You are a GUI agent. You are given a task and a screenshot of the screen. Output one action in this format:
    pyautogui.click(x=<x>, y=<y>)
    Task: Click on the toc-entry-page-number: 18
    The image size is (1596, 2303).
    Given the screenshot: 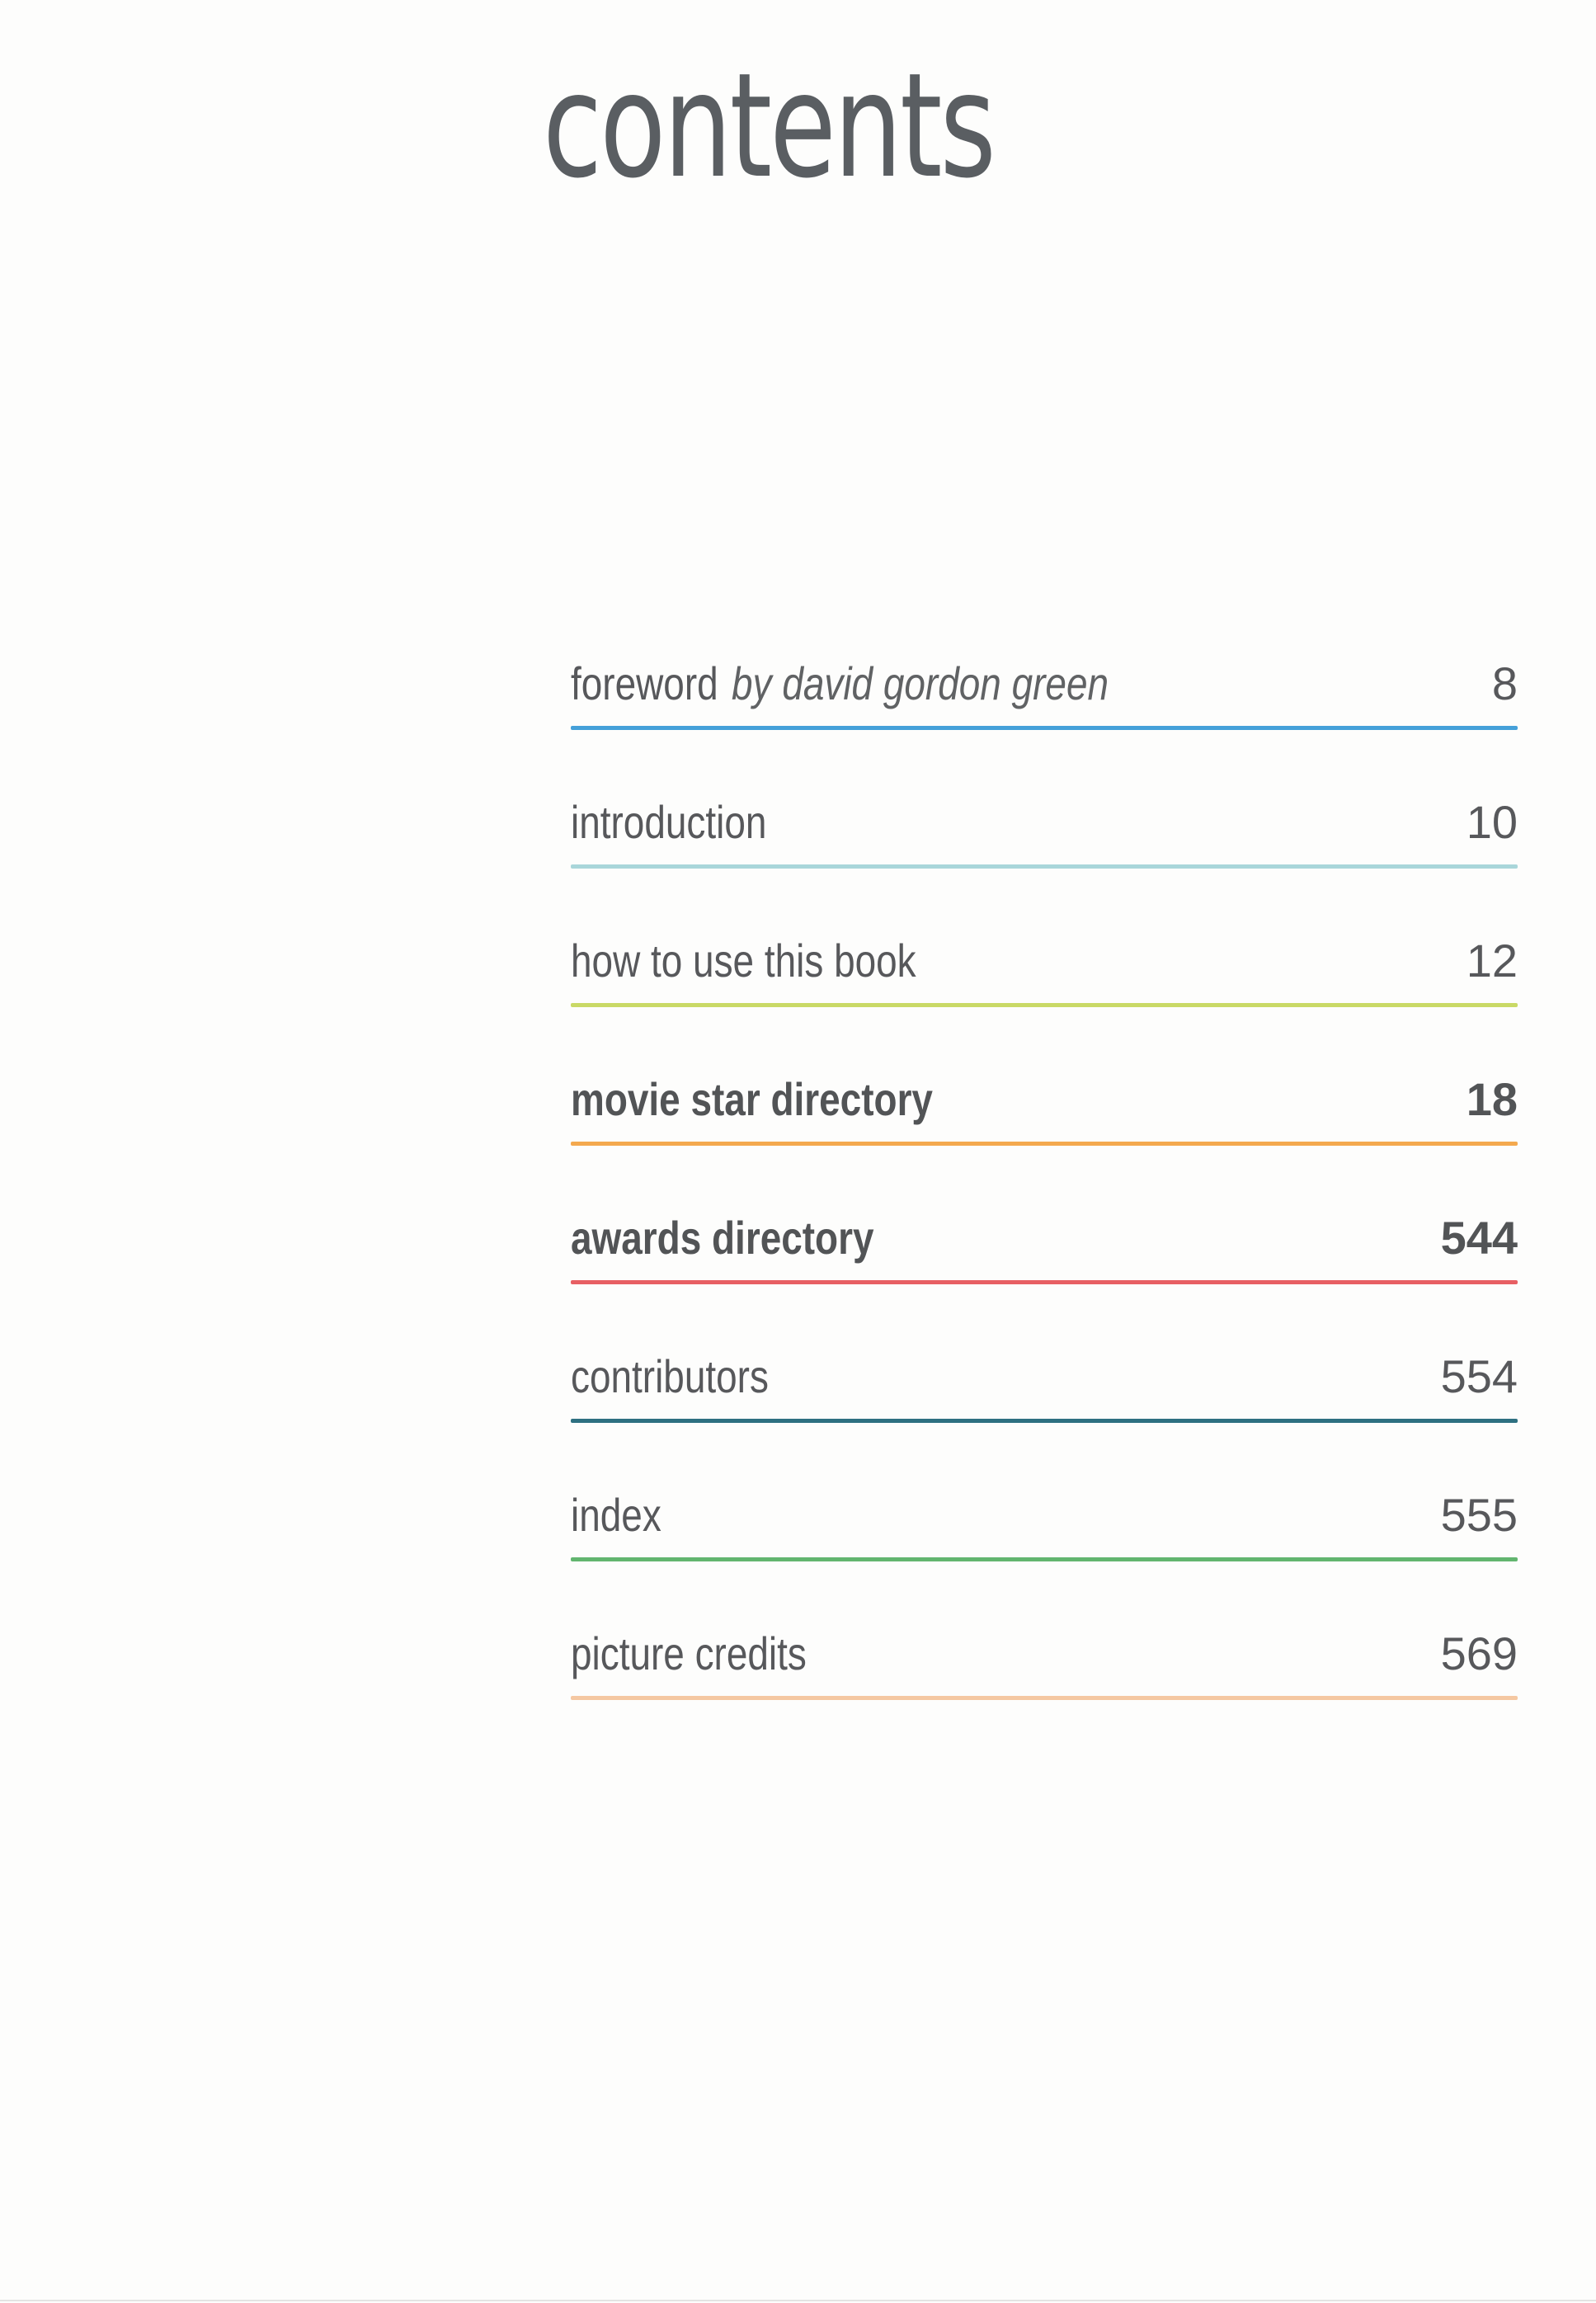 What is the action you would take?
    pyautogui.click(x=1492, y=1099)
    